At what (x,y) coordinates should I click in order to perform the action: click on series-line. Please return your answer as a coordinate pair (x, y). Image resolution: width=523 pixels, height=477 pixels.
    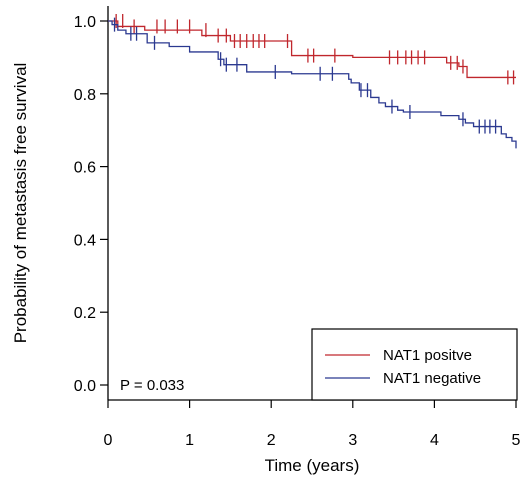
    Looking at the image, I should click on (312, 49).